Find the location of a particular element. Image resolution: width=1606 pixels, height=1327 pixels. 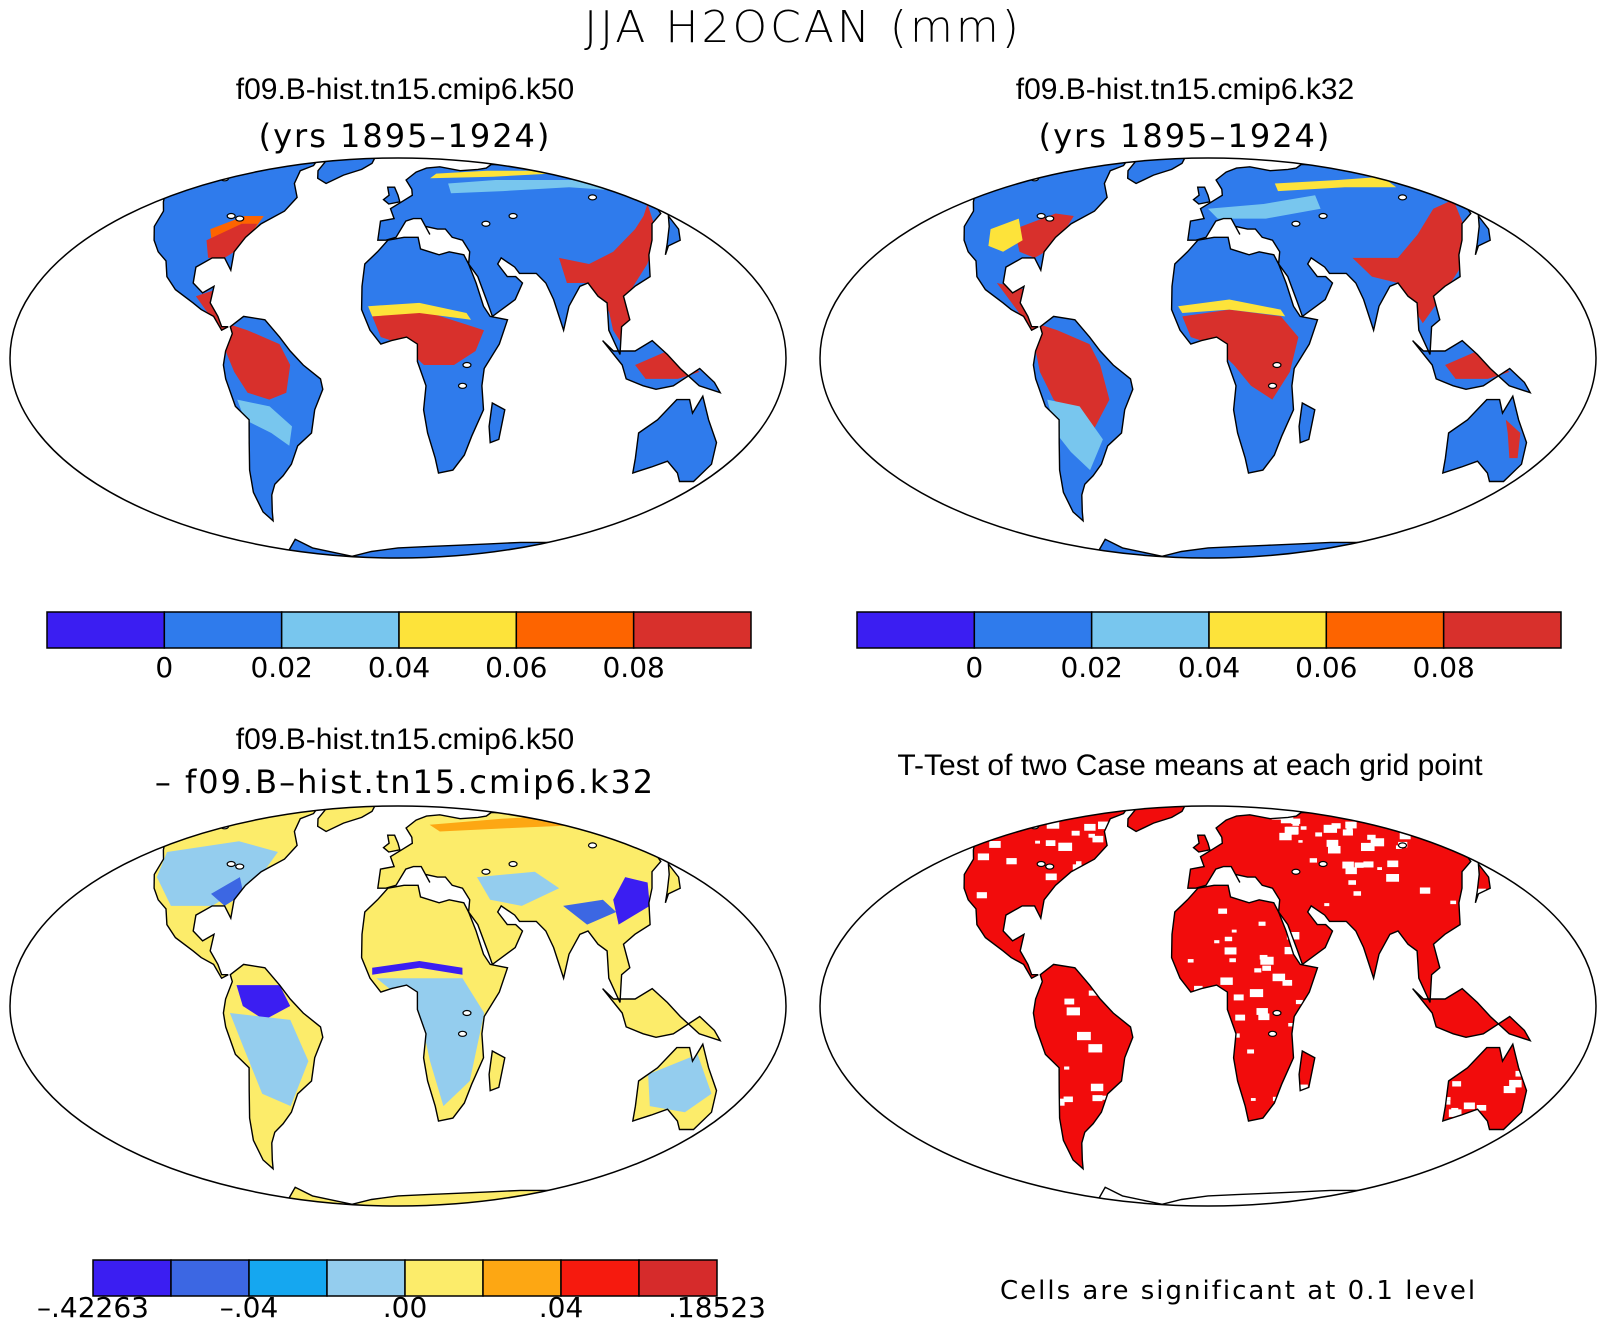

land-greenland is located at coordinates (1156, 171).